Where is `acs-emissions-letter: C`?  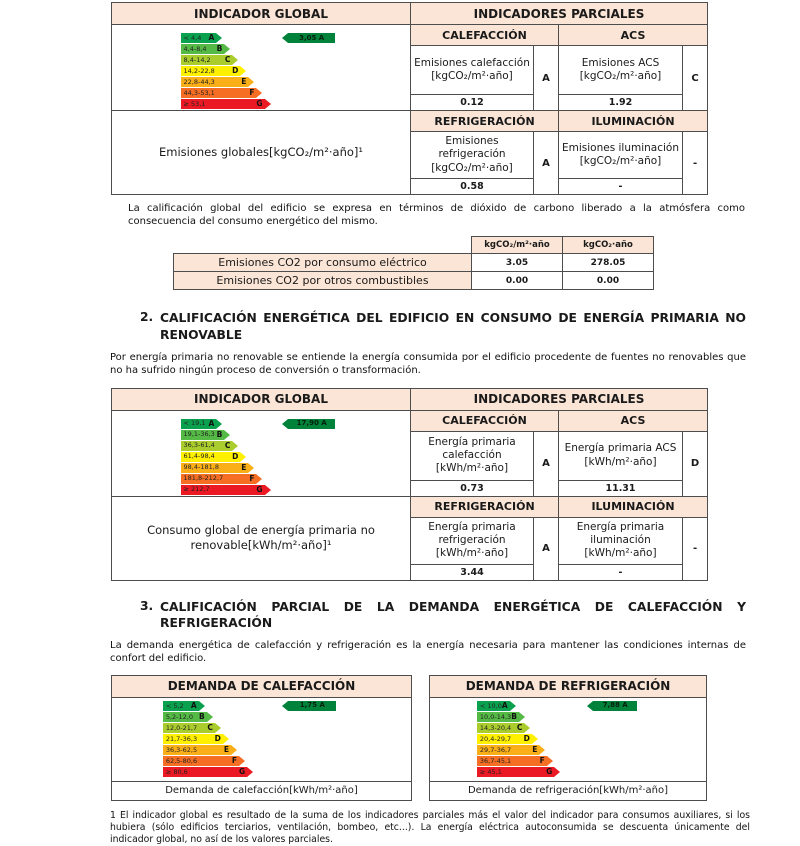 acs-emissions-letter: C is located at coordinates (695, 78).